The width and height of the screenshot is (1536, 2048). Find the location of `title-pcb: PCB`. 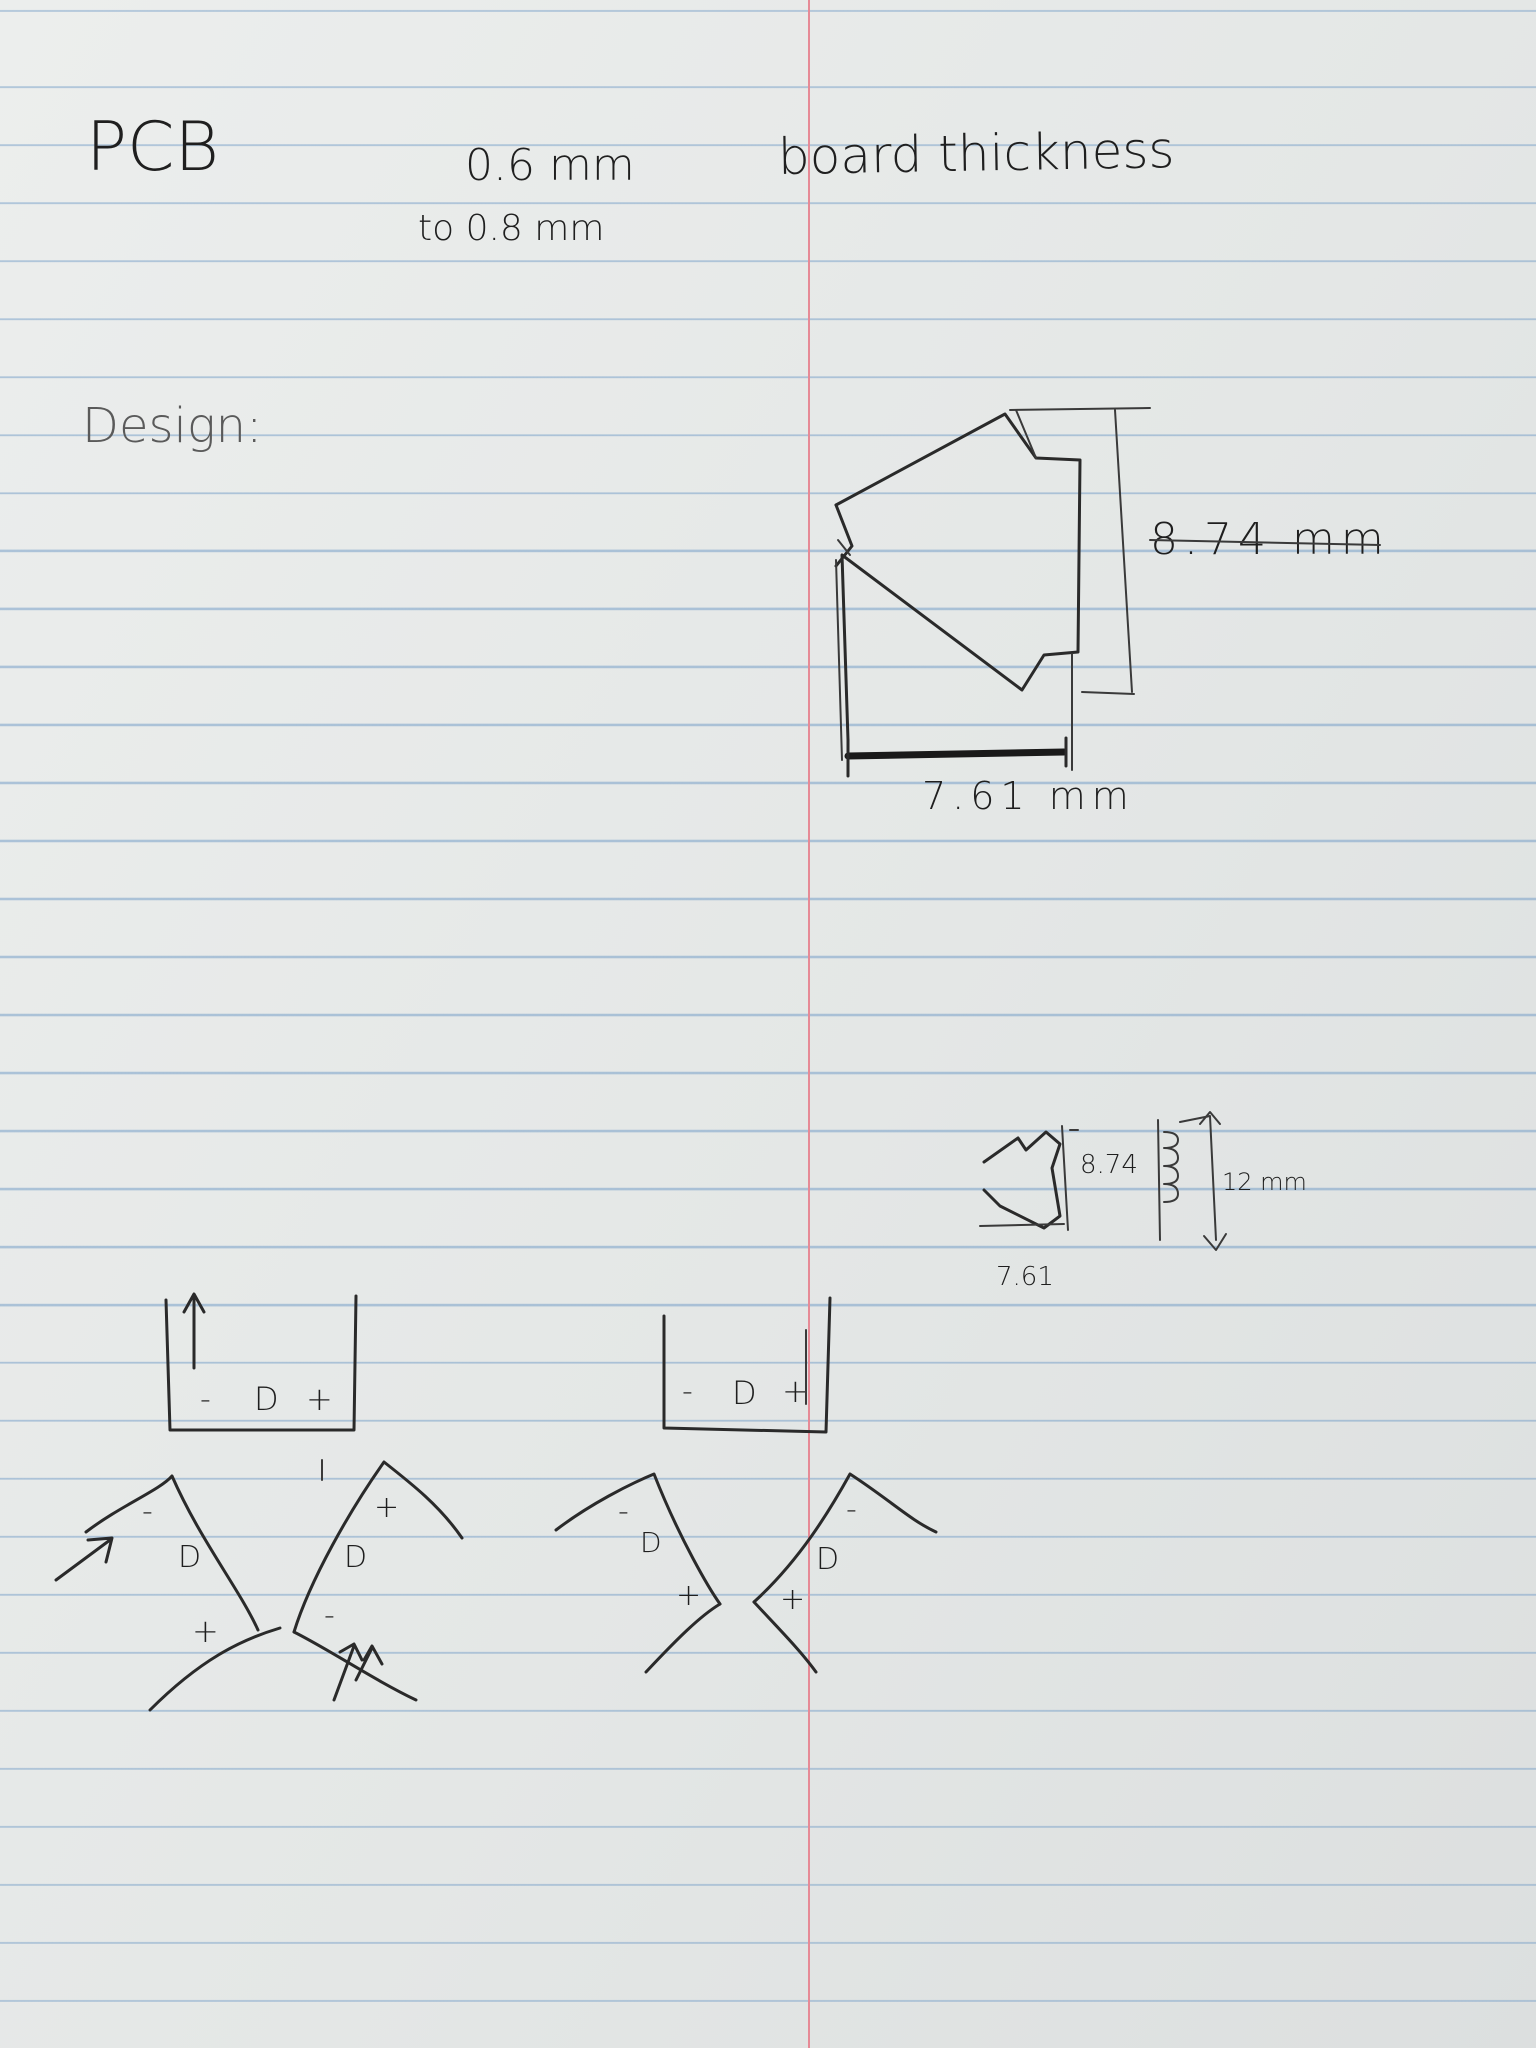

title-pcb: PCB is located at coordinates (153, 147).